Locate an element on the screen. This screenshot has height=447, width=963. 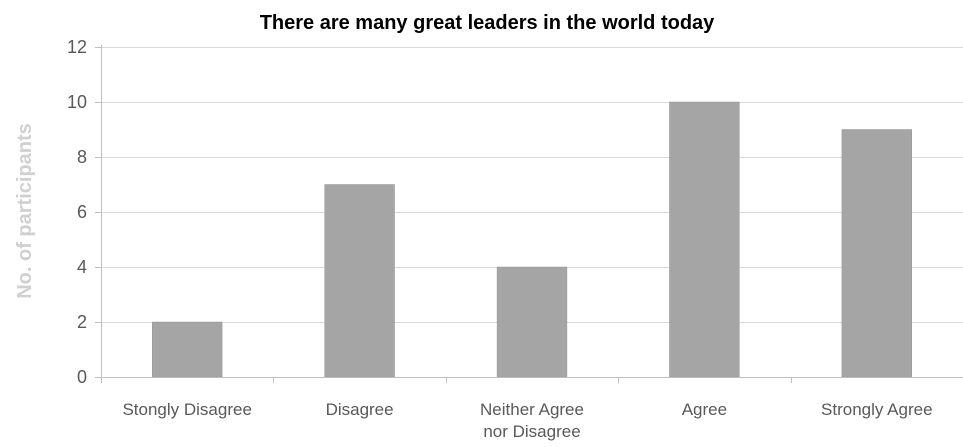
x-tick-label: Agree is located at coordinates (704, 409).